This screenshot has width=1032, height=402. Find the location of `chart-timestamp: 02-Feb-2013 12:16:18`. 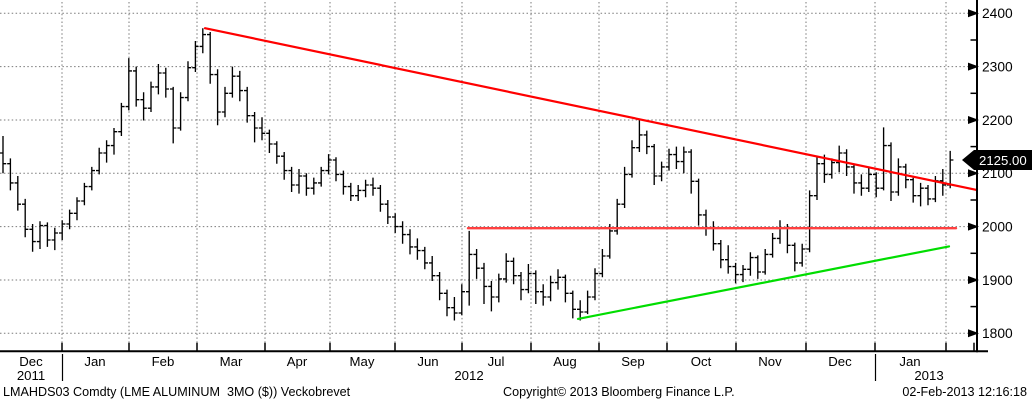

chart-timestamp: 02-Feb-2013 12:16:18 is located at coordinates (964, 392).